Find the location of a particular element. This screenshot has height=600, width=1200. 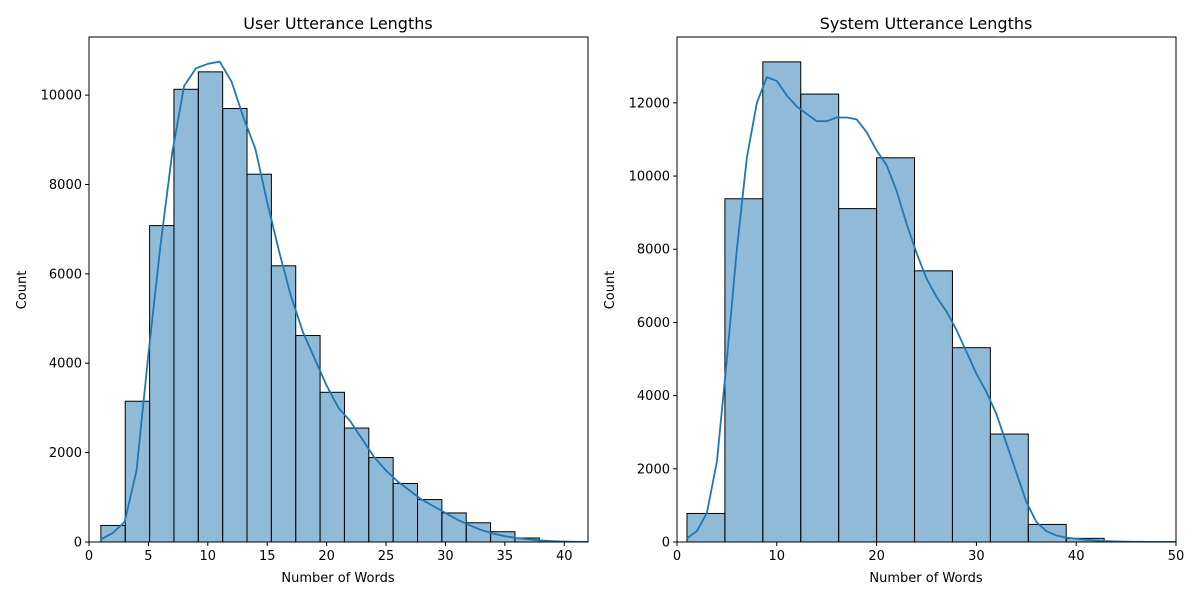

x-tick-label: 25 is located at coordinates (386, 556).